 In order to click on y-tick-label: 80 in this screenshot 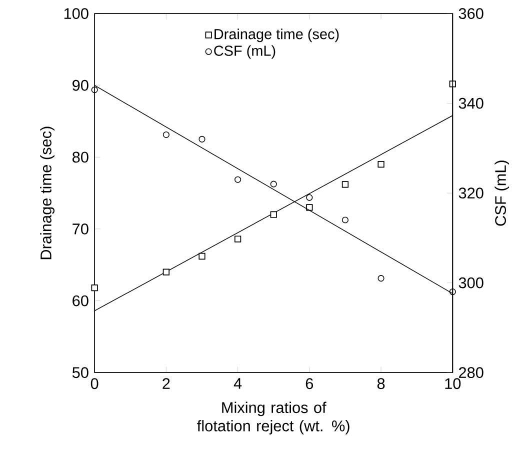, I will do `click(80, 157)`.